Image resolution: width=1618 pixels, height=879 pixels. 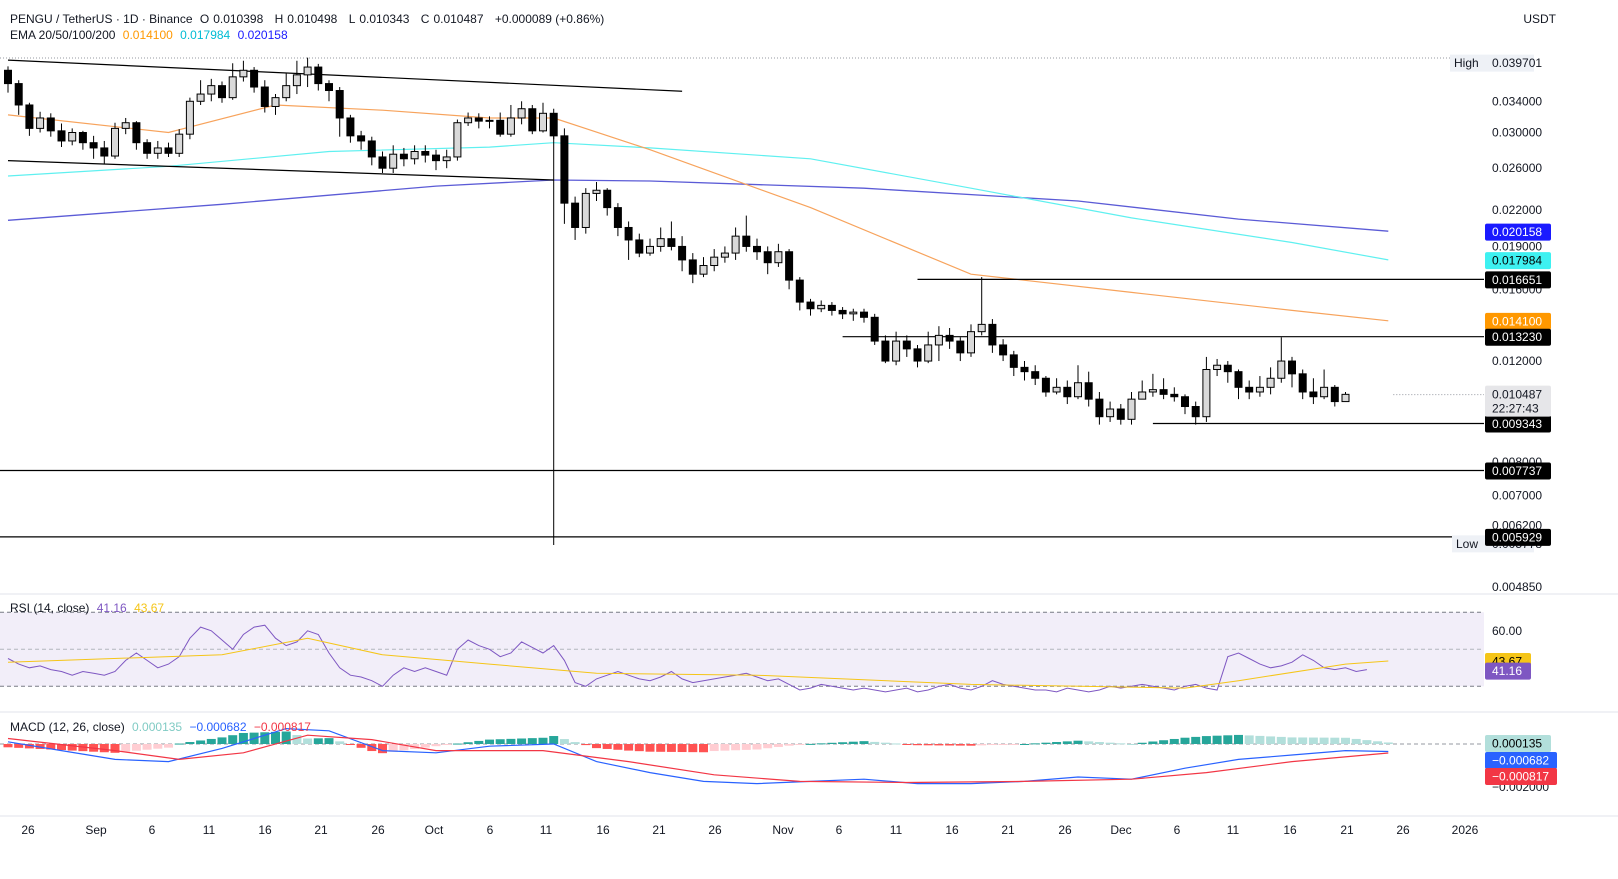 What do you see at coordinates (50, 608) in the screenshot?
I see `rsi-label: RSI (14, close)` at bounding box center [50, 608].